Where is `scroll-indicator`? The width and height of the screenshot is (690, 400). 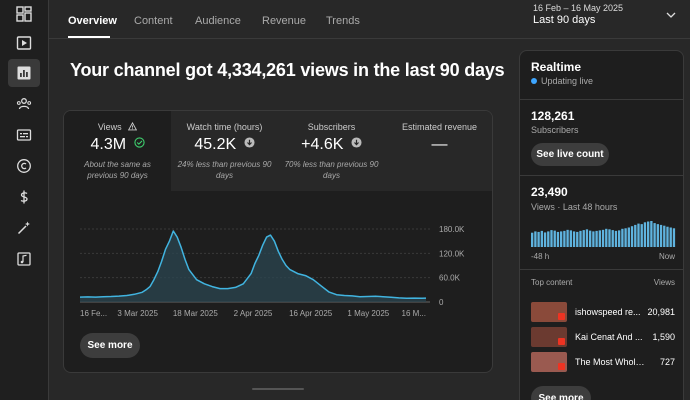 scroll-indicator is located at coordinates (278, 389).